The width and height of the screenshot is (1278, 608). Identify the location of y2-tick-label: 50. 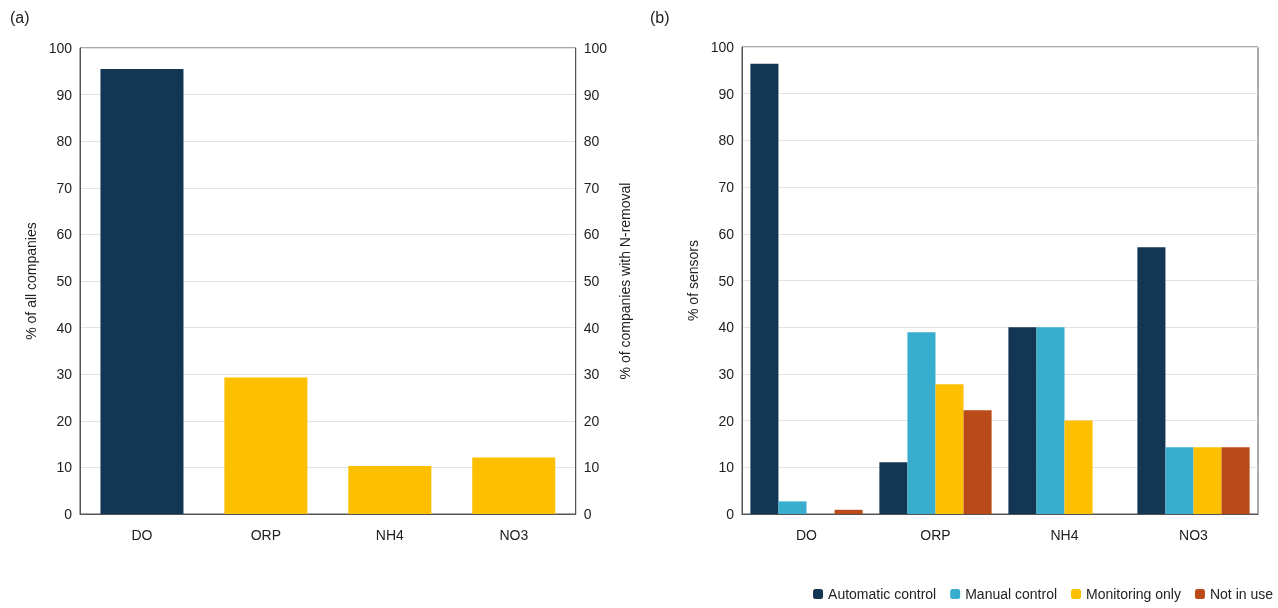
(591, 281).